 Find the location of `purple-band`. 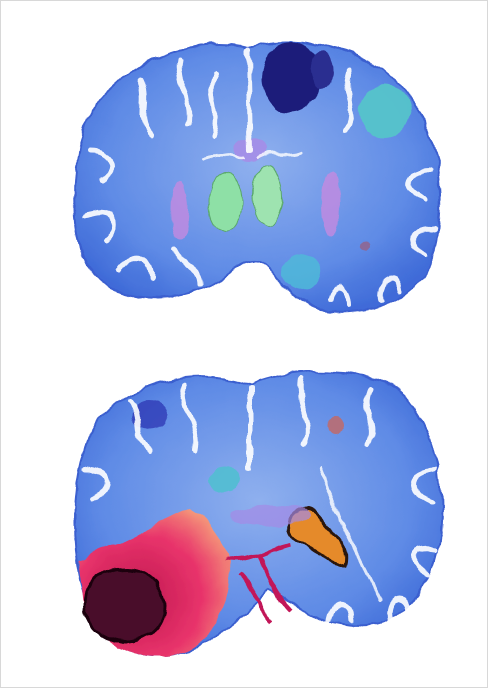

purple-band is located at coordinates (270, 515).